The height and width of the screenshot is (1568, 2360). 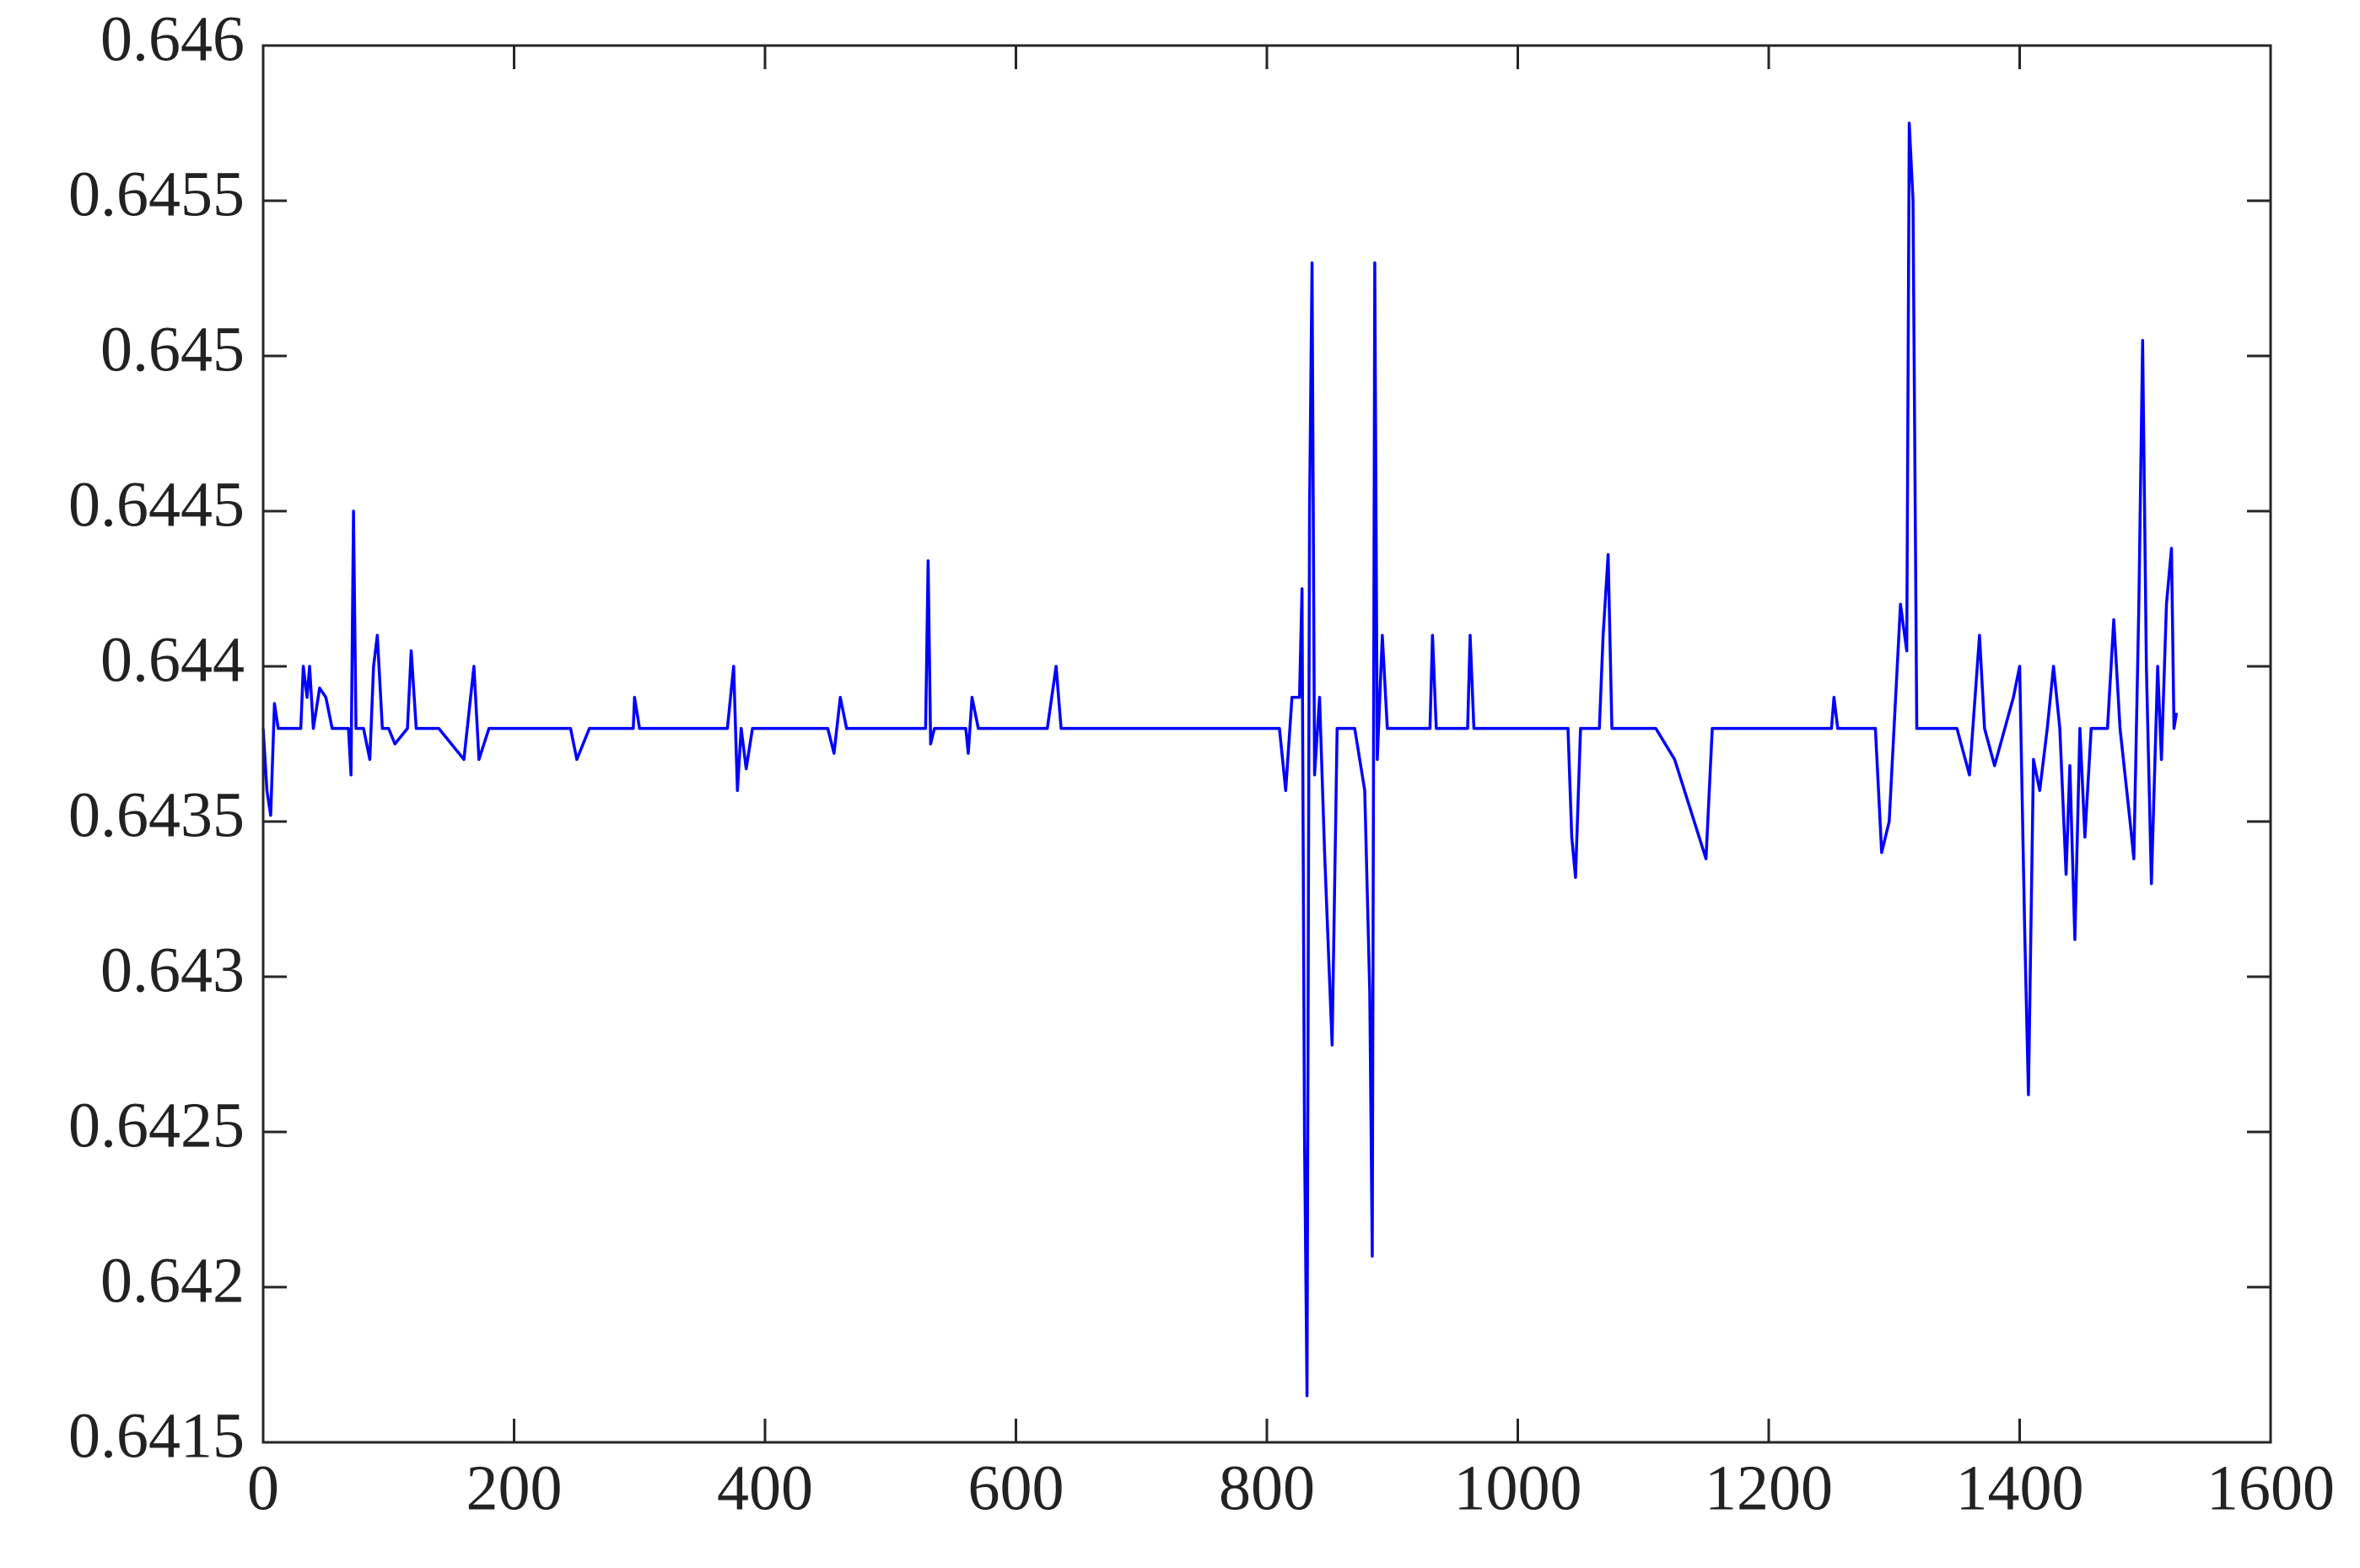 What do you see at coordinates (172, 349) in the screenshot?
I see `y-tick-label: 0.645` at bounding box center [172, 349].